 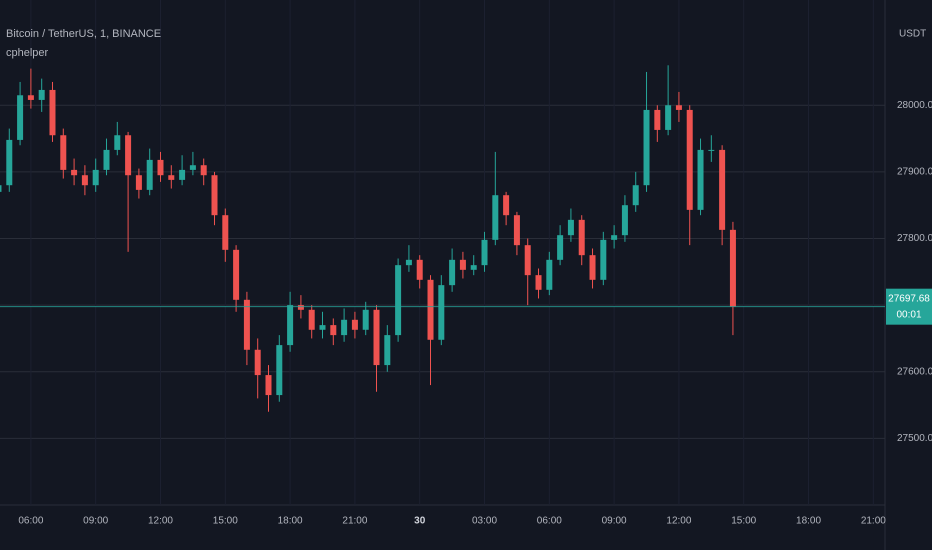 What do you see at coordinates (914, 238) in the screenshot?
I see `y-tick-label: 27800.00` at bounding box center [914, 238].